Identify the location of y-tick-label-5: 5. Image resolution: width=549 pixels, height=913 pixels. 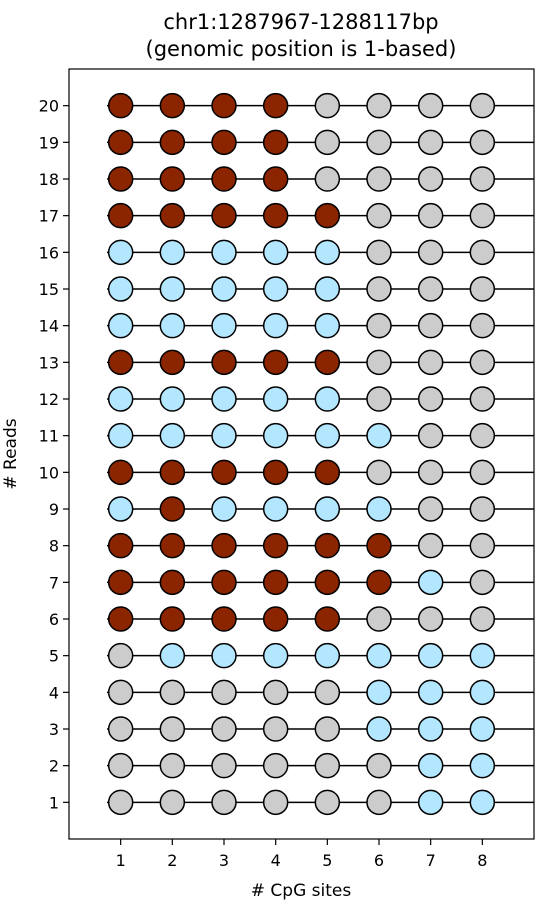
(54, 656).